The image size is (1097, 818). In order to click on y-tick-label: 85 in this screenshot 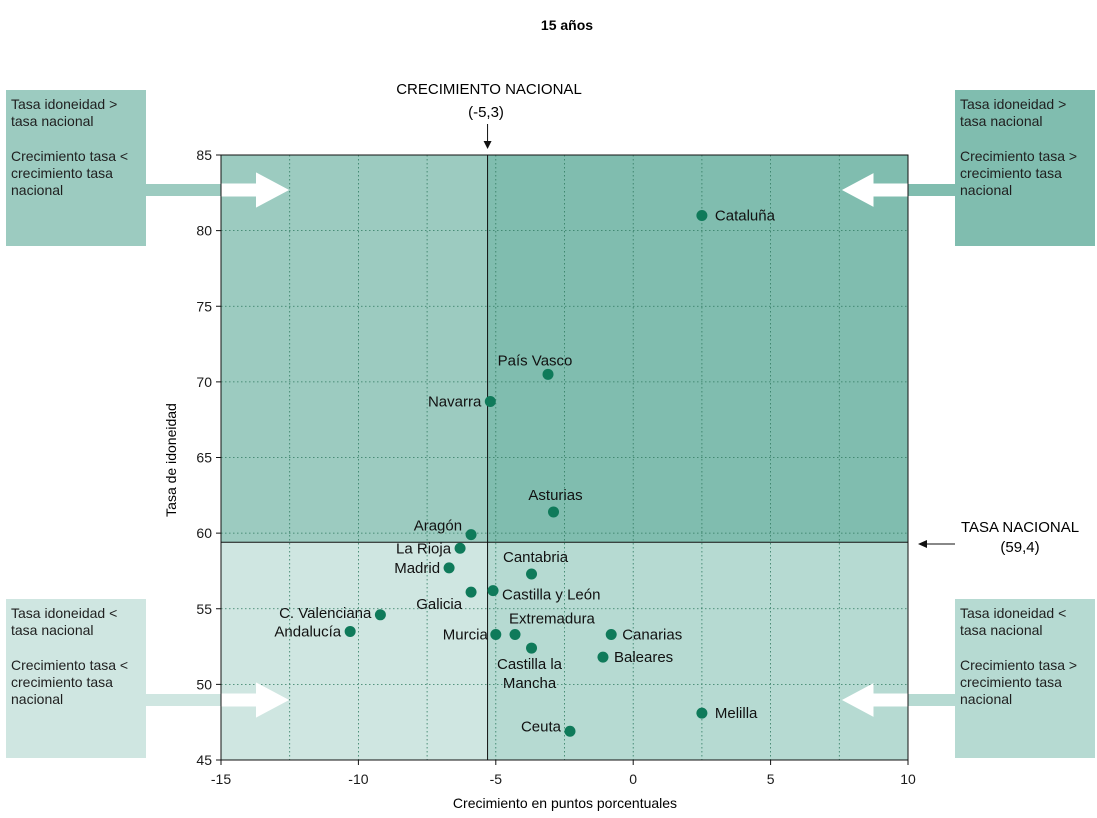, I will do `click(204, 155)`.